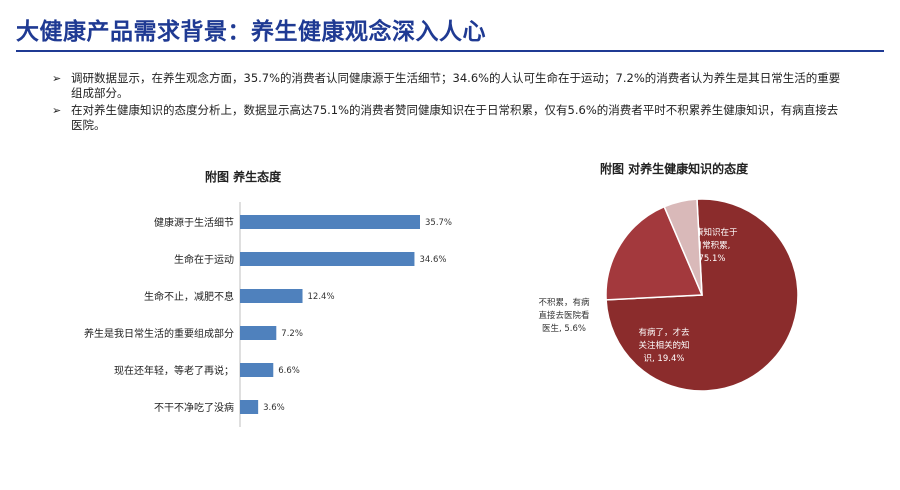  What do you see at coordinates (292, 334) in the screenshot?
I see `bar-value-label: 7.2%` at bounding box center [292, 334].